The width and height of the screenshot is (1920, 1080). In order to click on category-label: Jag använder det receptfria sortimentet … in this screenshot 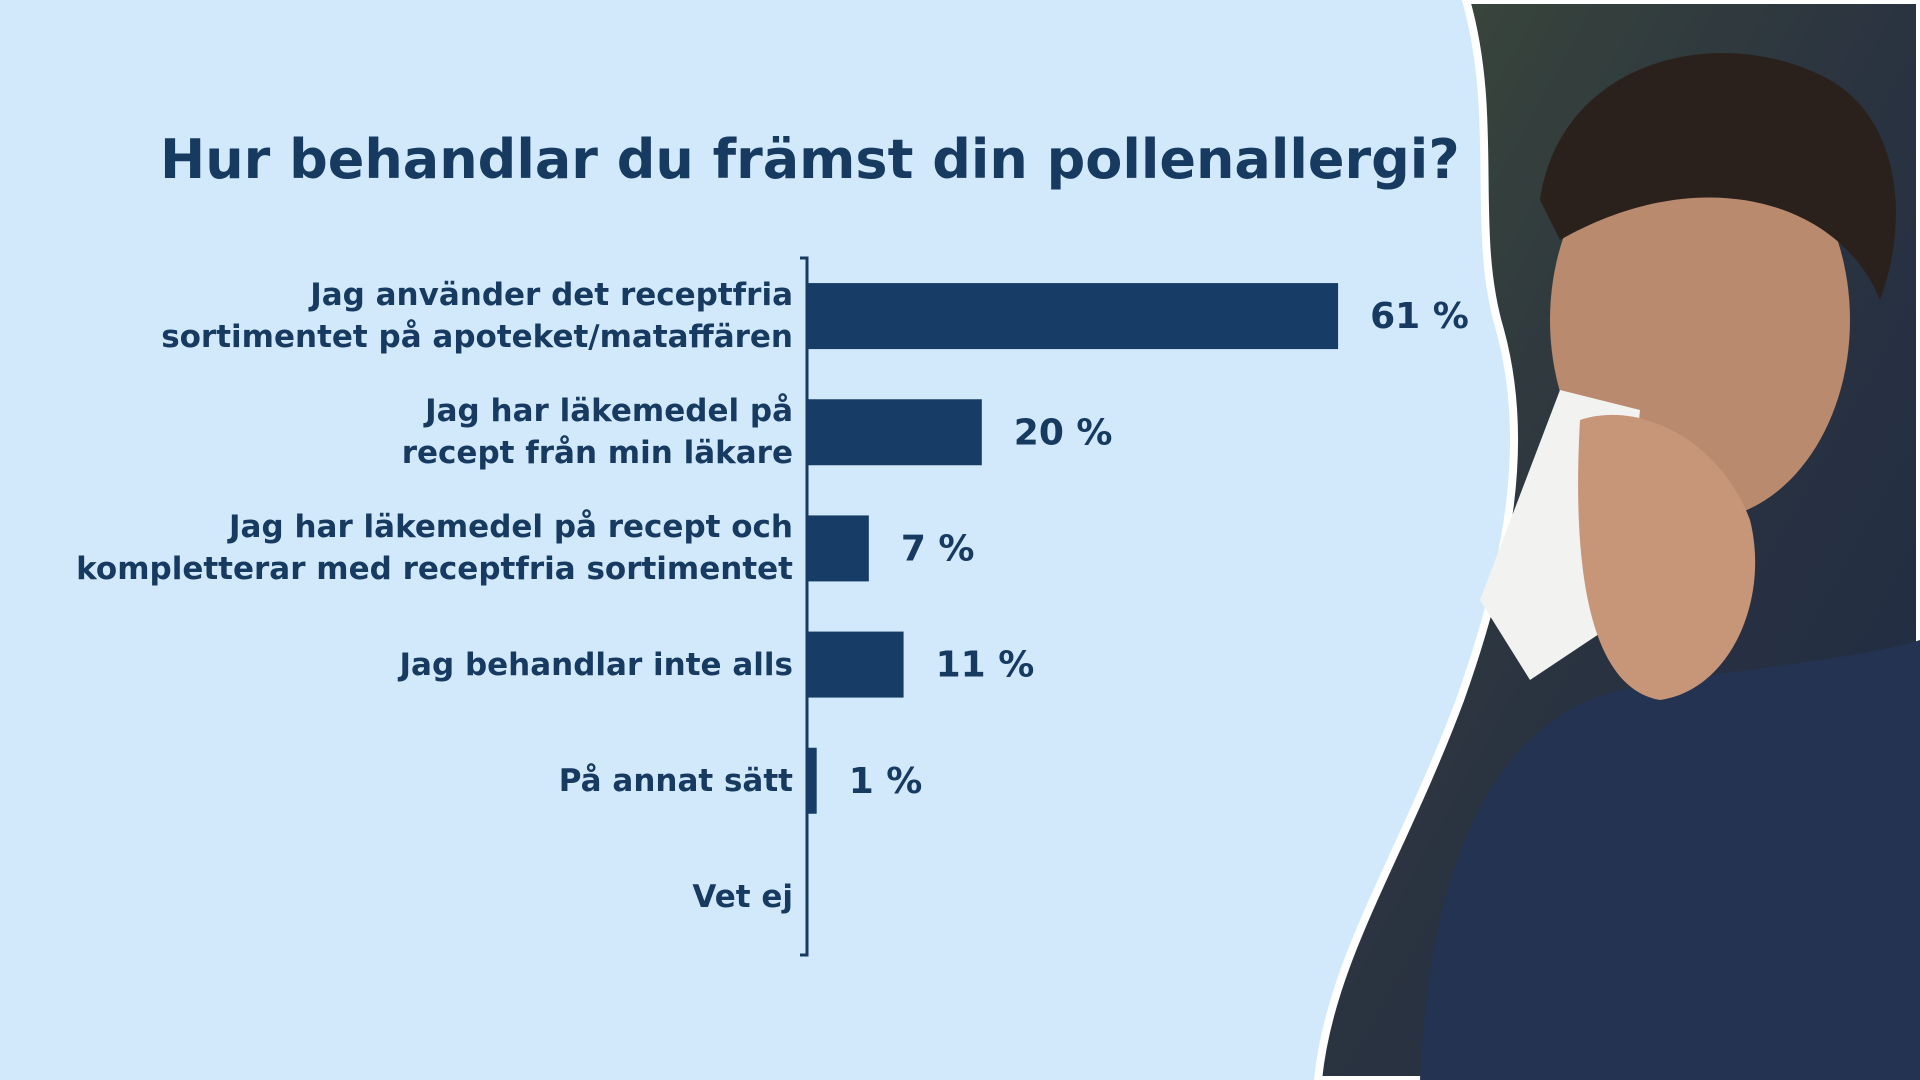, I will do `click(477, 316)`.